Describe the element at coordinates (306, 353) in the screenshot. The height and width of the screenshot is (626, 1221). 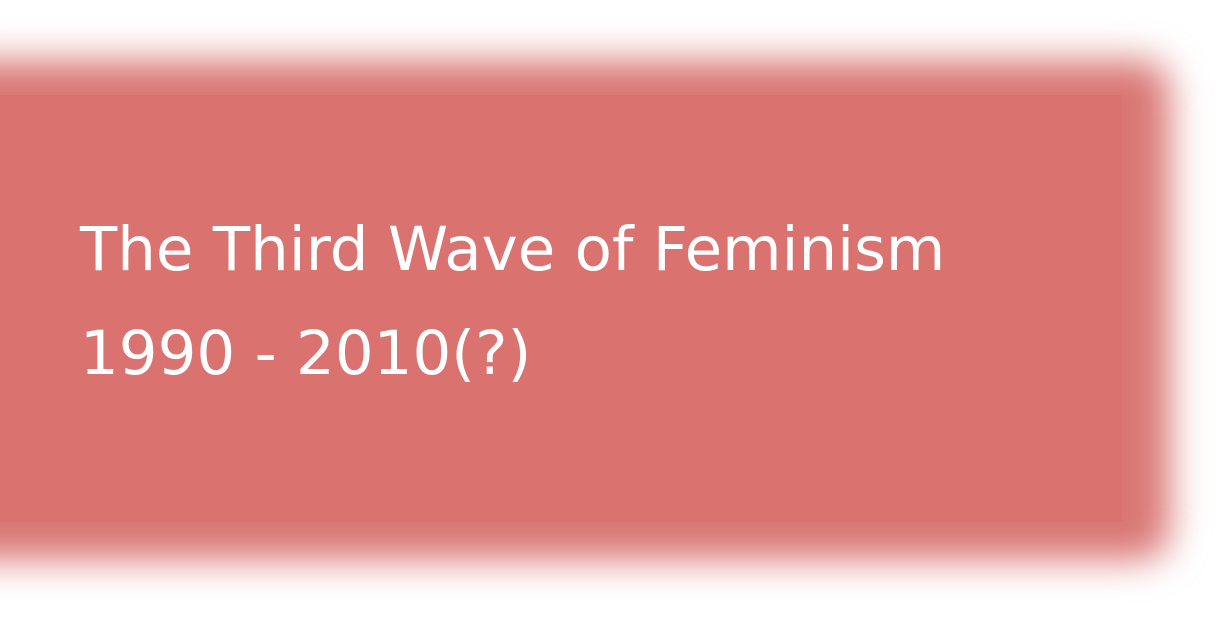
I see `banner-title-line-2: 1990 - 2010(?)` at that location.